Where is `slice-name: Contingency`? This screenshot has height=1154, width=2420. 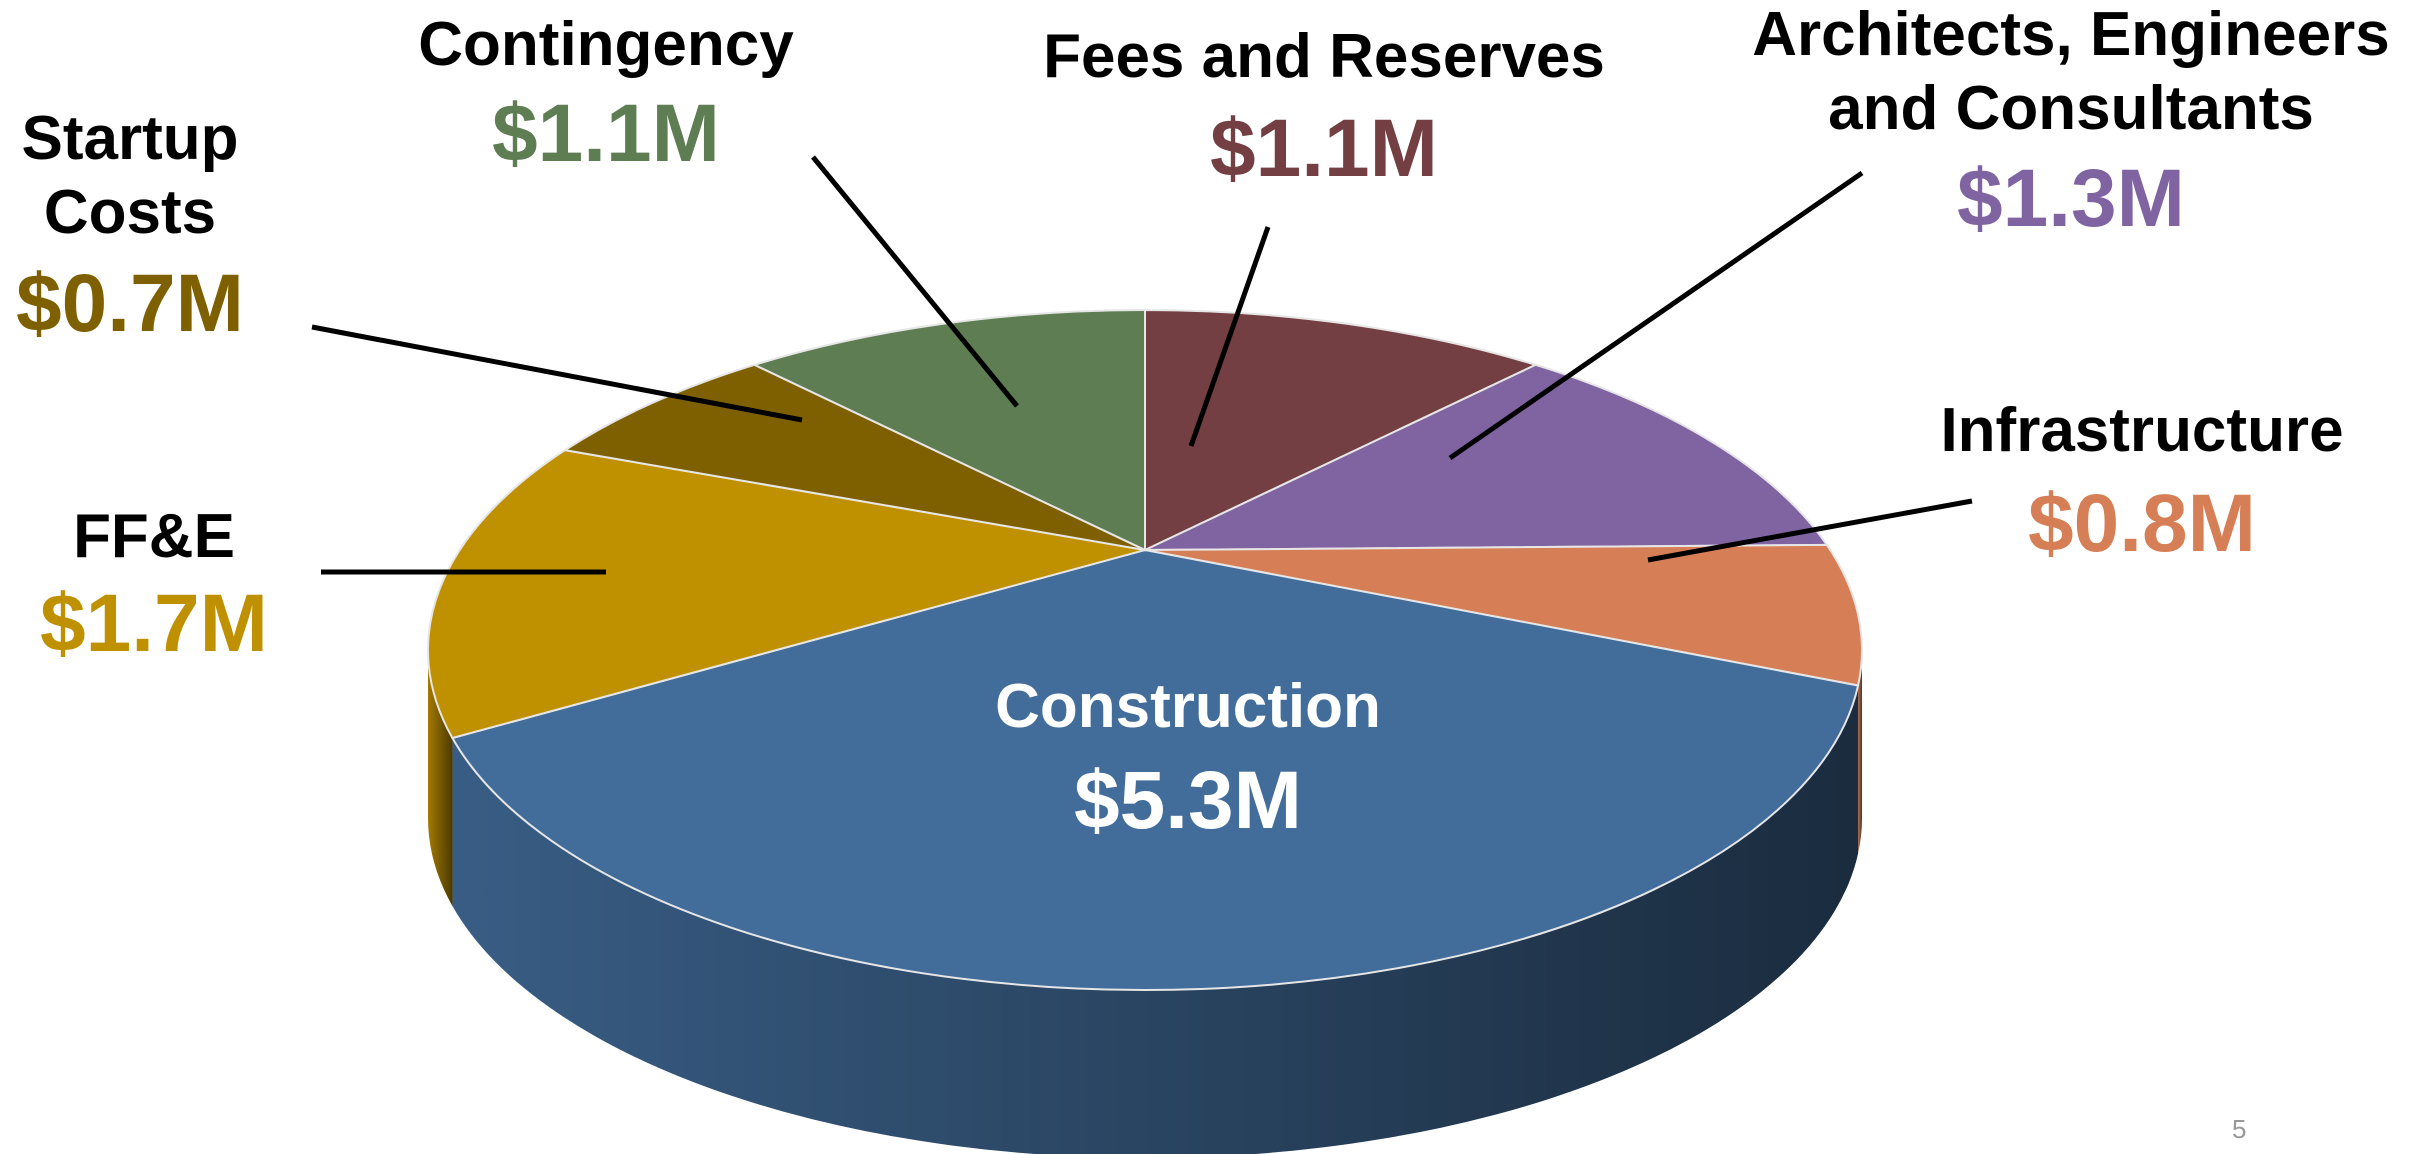
slice-name: Contingency is located at coordinates (606, 44).